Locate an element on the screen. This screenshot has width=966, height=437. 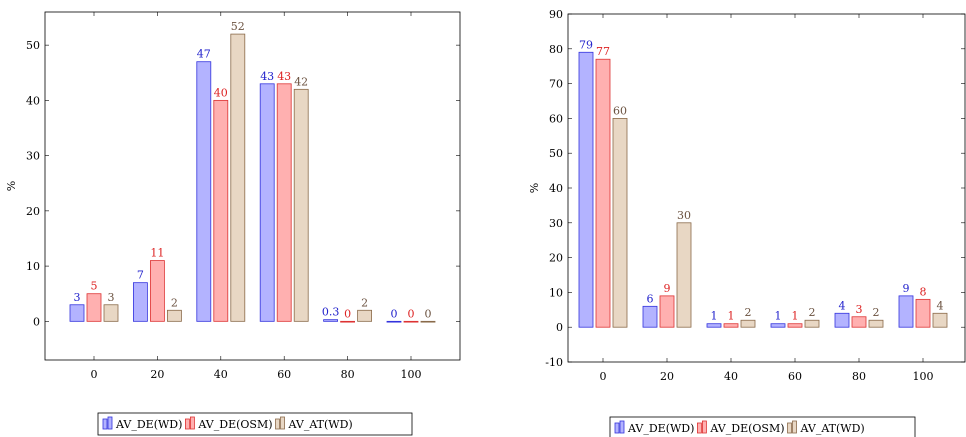
legend: AV_DE(WD) AV_DE(OSM) AV_AT(WD) is located at coordinates (255, 424).